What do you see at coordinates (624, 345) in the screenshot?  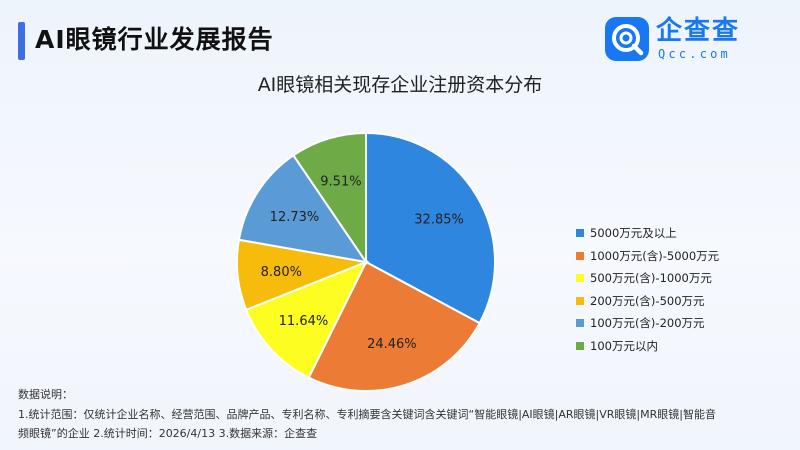 I see `legend-label: 100万元以内` at bounding box center [624, 345].